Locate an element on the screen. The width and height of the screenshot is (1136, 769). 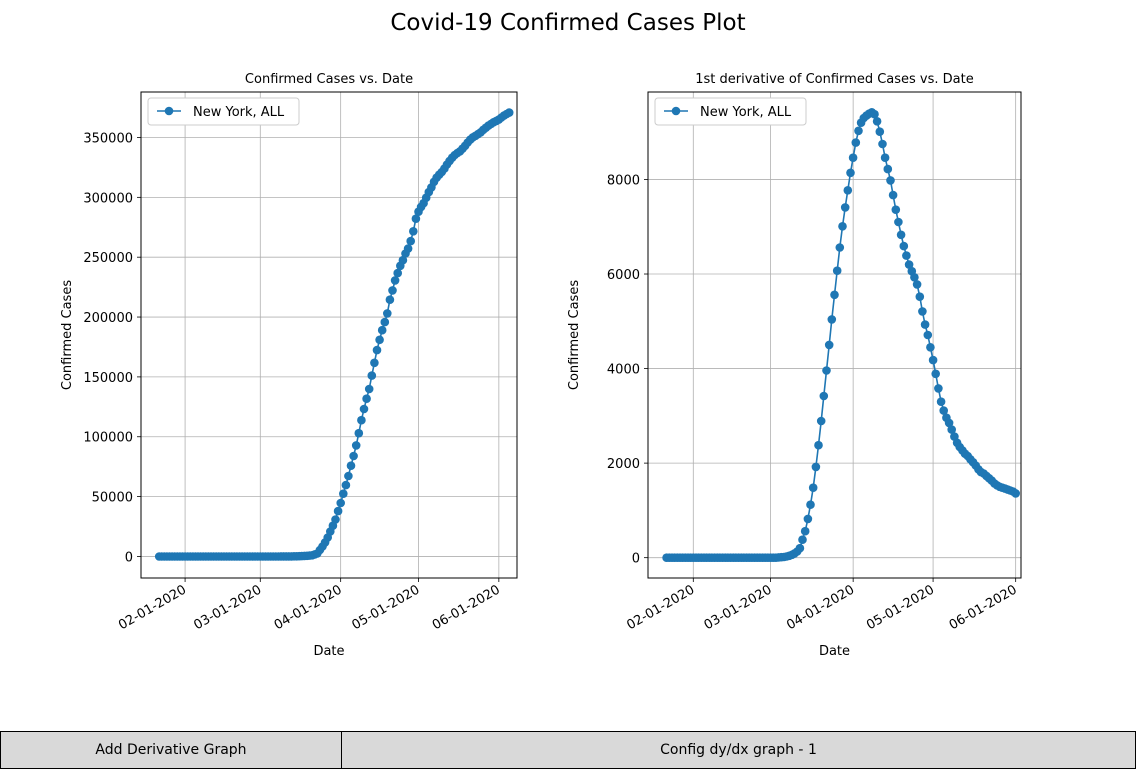
config-derivative-graph-button: Config dy/dx graph - 1 is located at coordinates (739, 750).